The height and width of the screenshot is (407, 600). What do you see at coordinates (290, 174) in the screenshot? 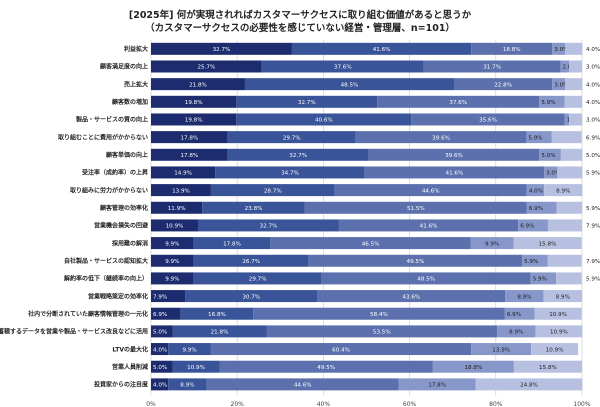
I see `data-label: 34.7%` at bounding box center [290, 174].